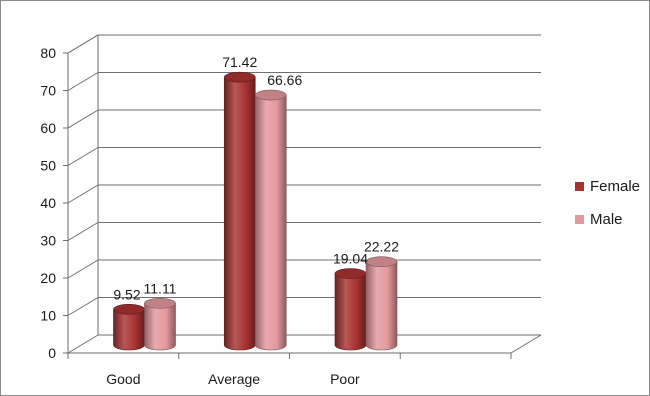  Describe the element at coordinates (381, 247) in the screenshot. I see `data-label: 22.22` at that location.